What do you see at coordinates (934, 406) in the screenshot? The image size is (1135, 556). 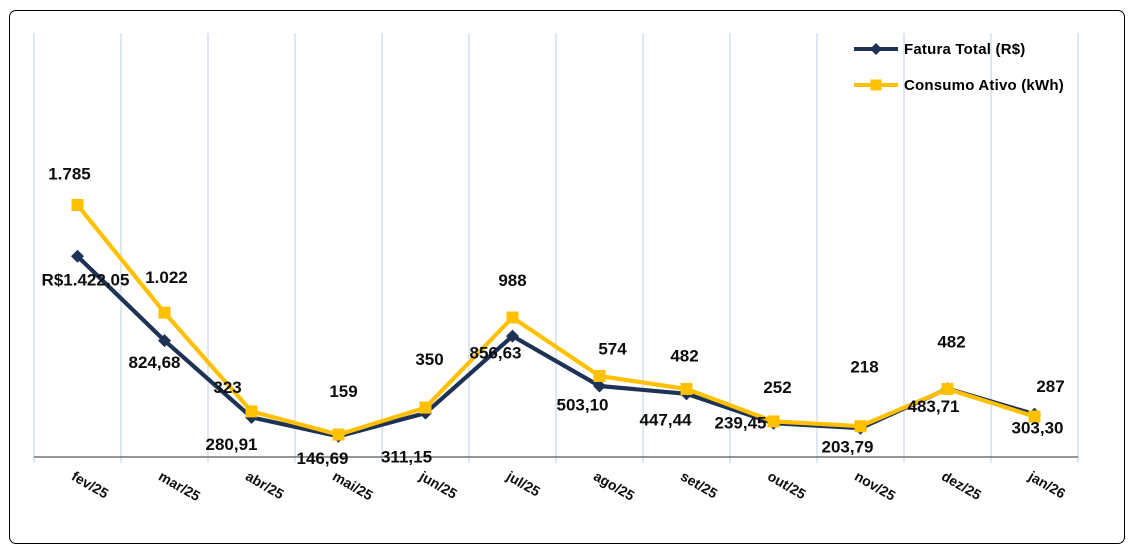 I see `fatura-total-data-label: 483,71` at bounding box center [934, 406].